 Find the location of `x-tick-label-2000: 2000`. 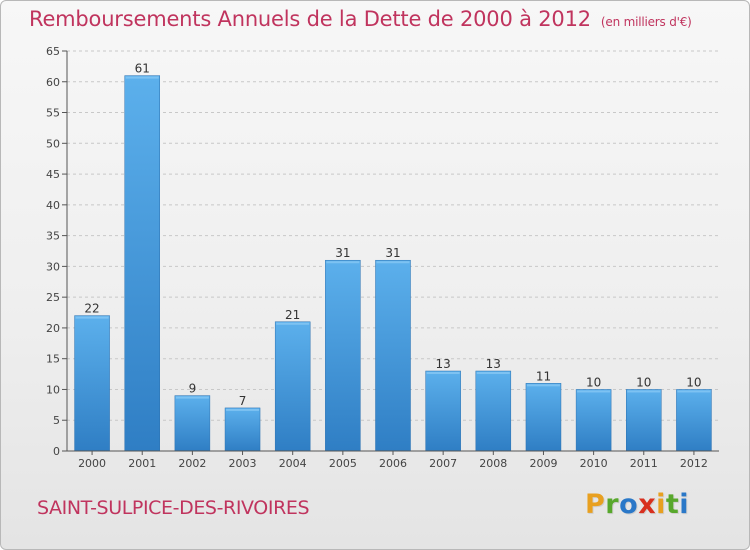

x-tick-label-2000: 2000 is located at coordinates (92, 463).